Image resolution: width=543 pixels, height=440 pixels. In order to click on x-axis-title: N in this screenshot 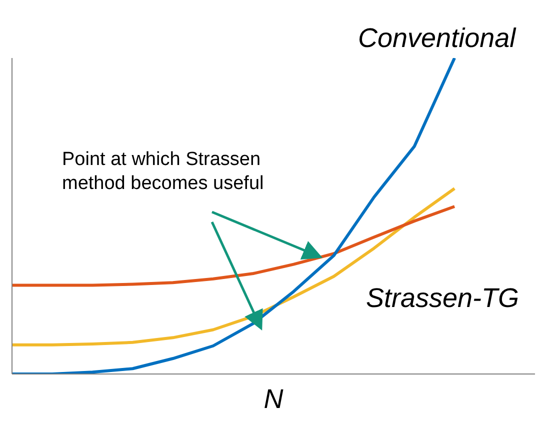, I will do `click(274, 399)`.